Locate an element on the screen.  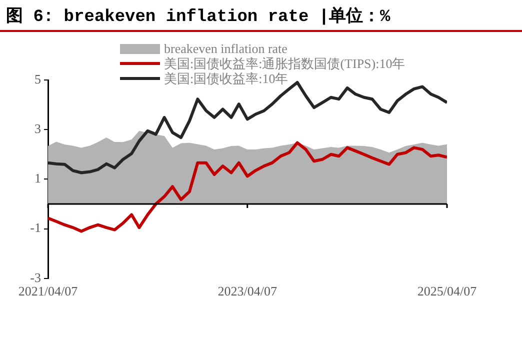
x-tick-label: 2021/04/07 is located at coordinates (48, 291).